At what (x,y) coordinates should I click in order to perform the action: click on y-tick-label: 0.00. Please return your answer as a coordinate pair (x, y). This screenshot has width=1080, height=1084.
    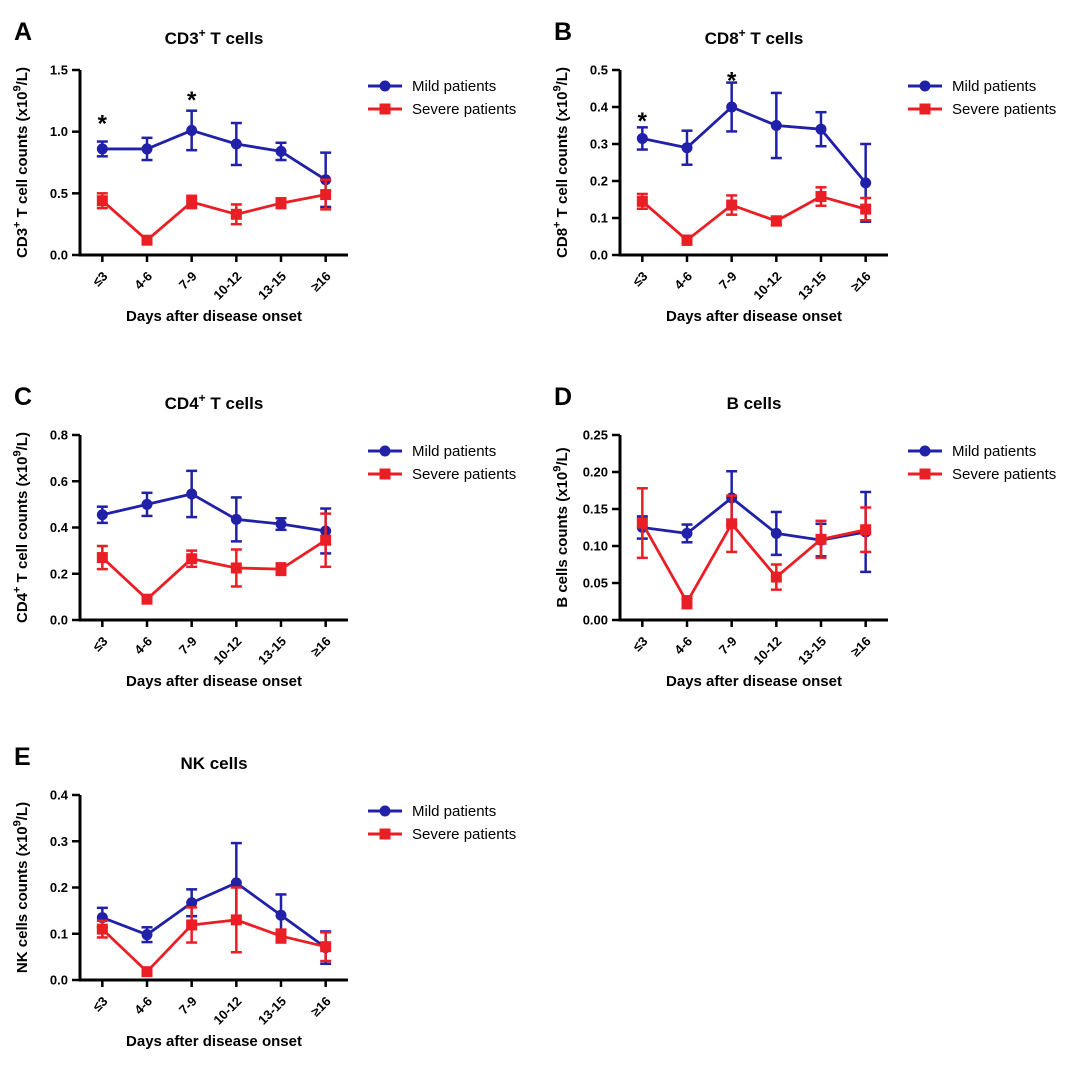
    Looking at the image, I should click on (595, 620).